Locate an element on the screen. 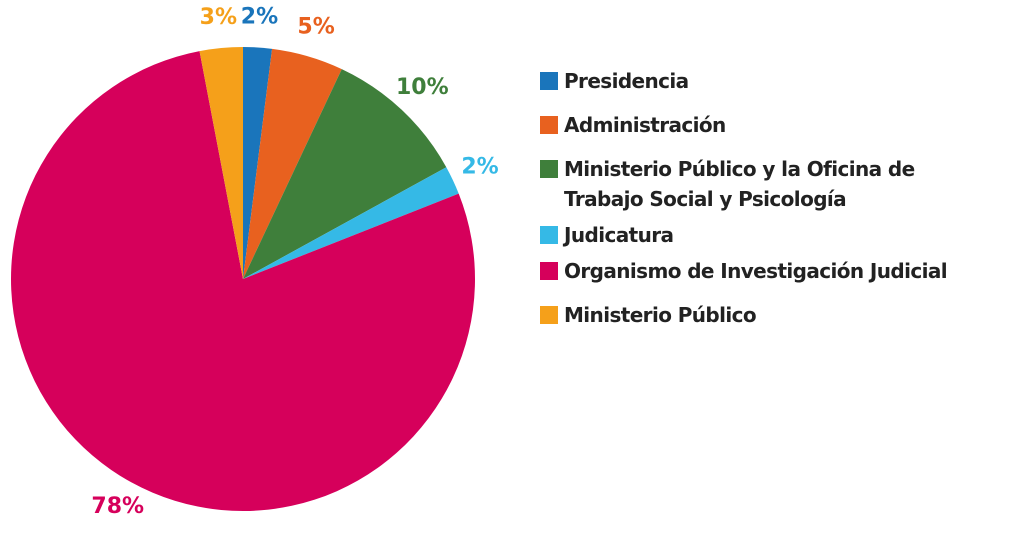 The width and height of the screenshot is (1010, 550). slice-label: 3% is located at coordinates (218, 17).